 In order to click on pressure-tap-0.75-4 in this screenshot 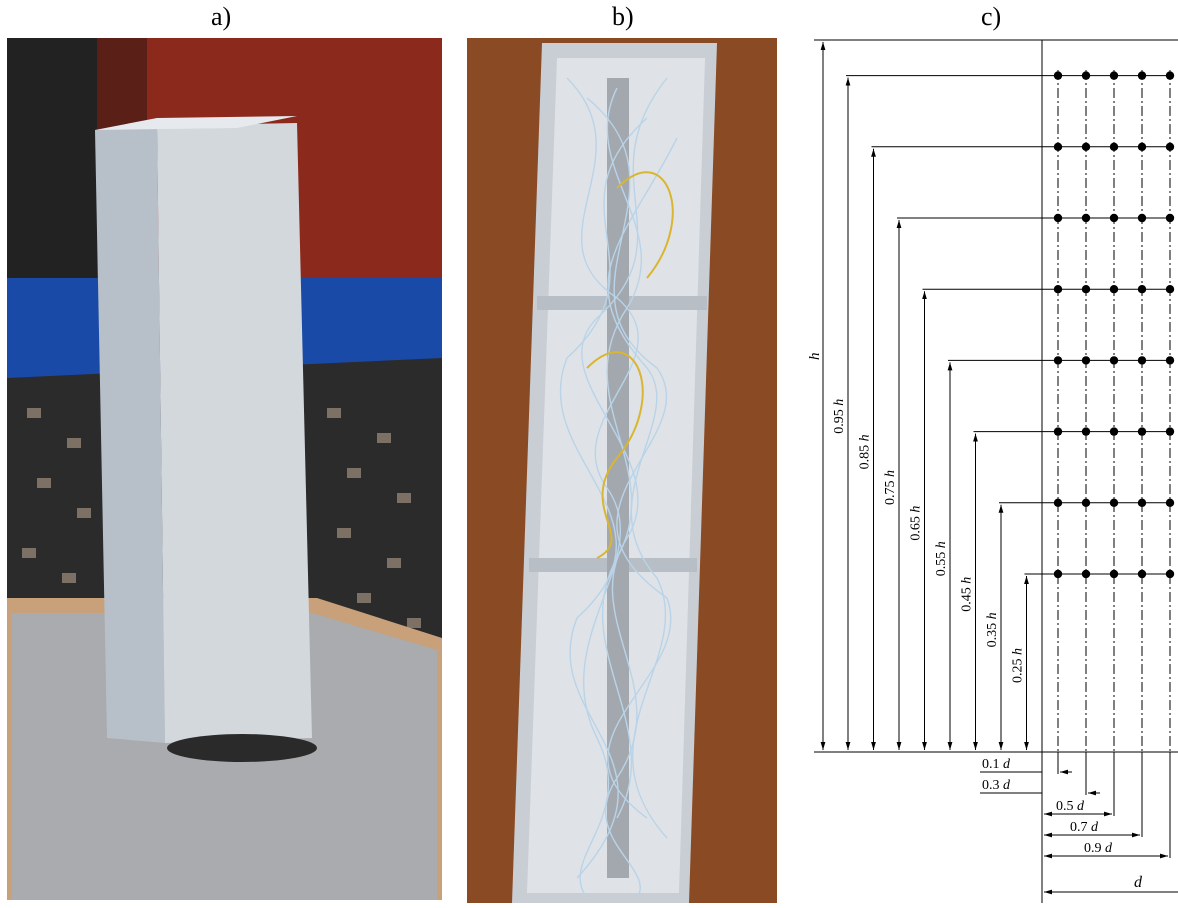, I will do `click(1170, 218)`.